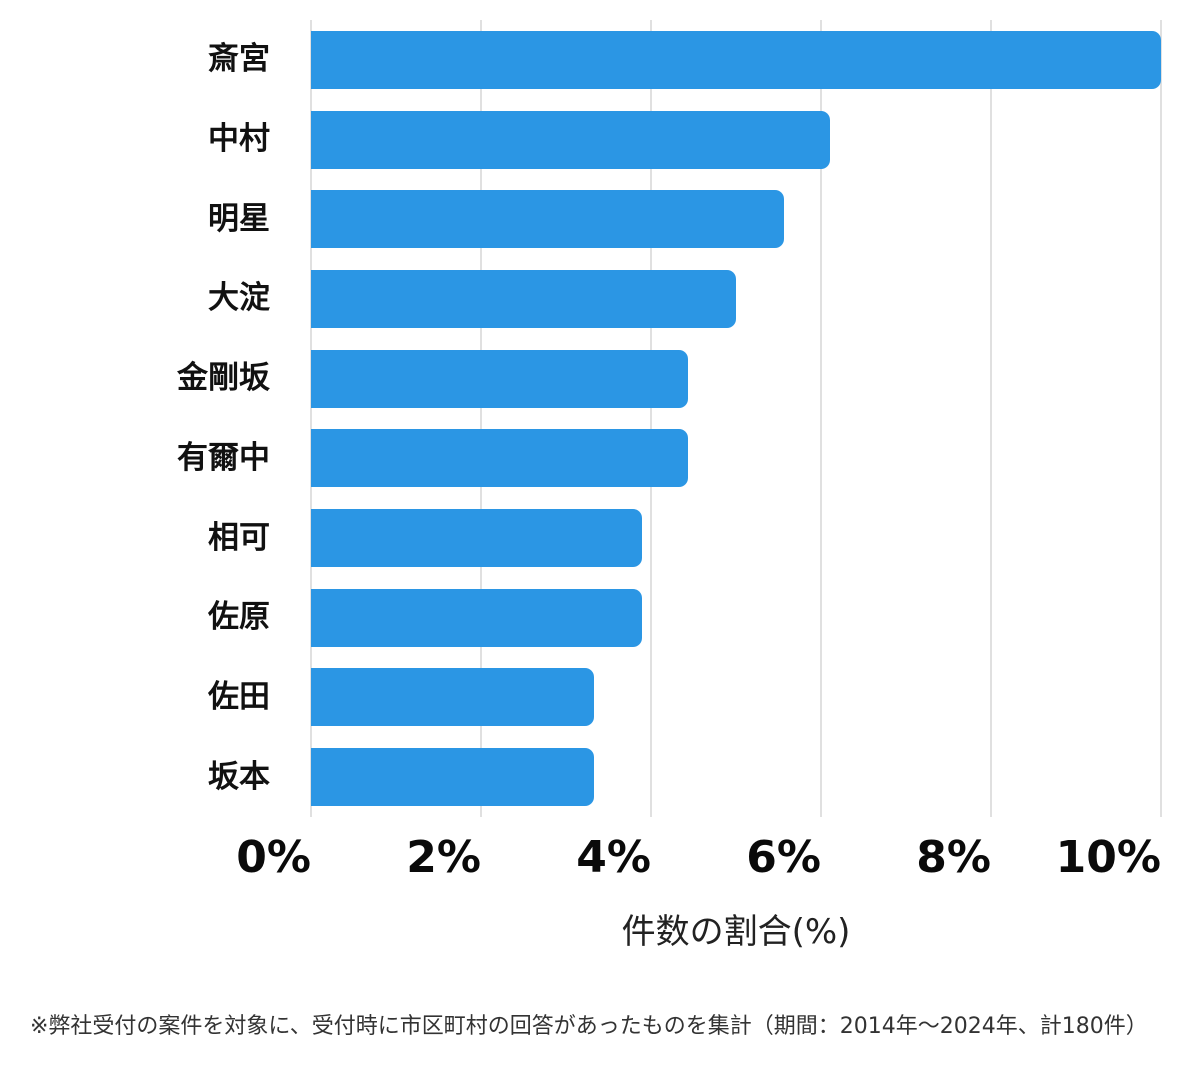 This screenshot has height=1069, width=1200. I want to click on category-label-row: 有爾中, so click(145, 459).